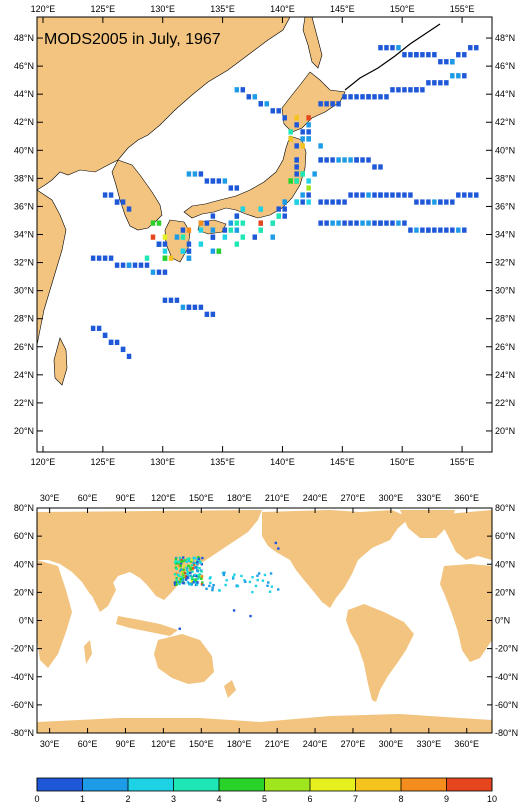 The image size is (529, 808). What do you see at coordinates (505, 263) in the screenshot?
I see `top-lat-label-right: 32°N` at bounding box center [505, 263].